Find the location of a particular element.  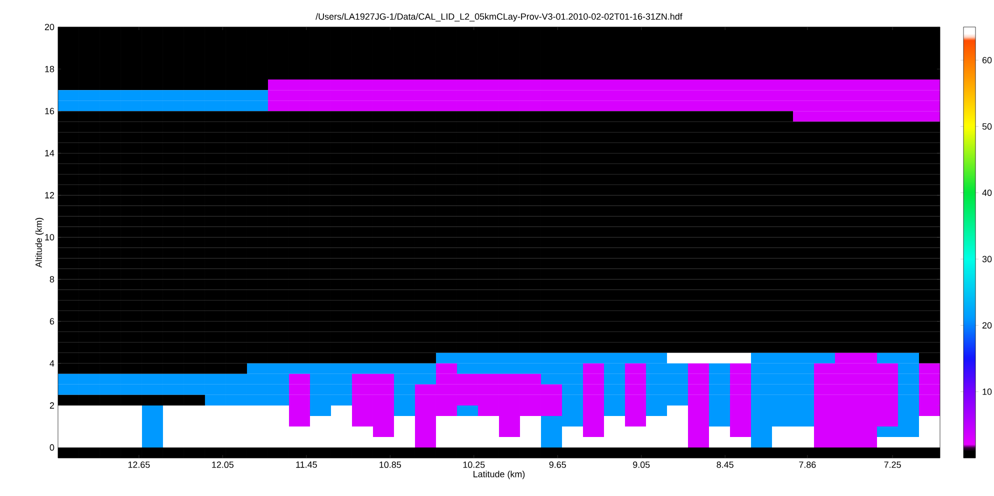

y-tick-label: 6 is located at coordinates (52, 321).